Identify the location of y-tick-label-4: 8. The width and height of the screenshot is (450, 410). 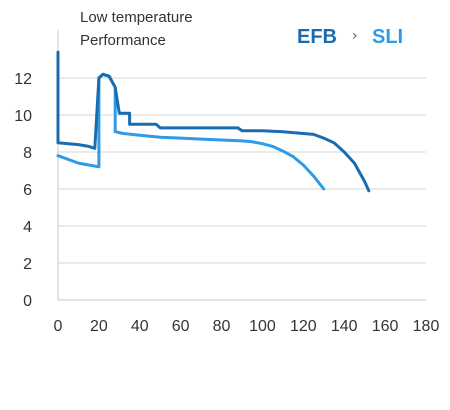
(27, 153).